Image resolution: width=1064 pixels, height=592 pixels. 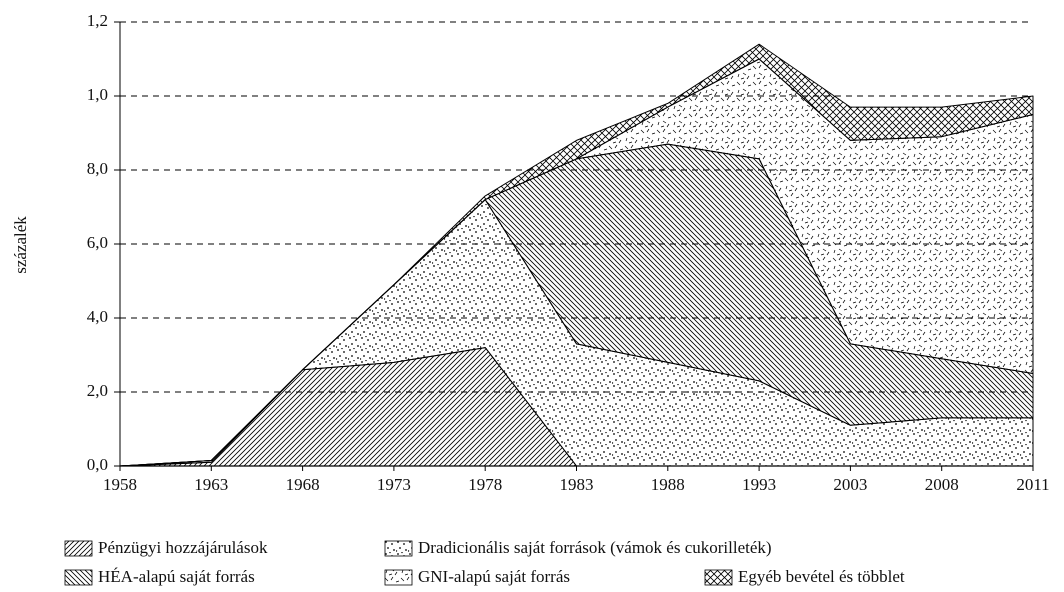 What do you see at coordinates (485, 484) in the screenshot?
I see `x-tick-label: 1978` at bounding box center [485, 484].